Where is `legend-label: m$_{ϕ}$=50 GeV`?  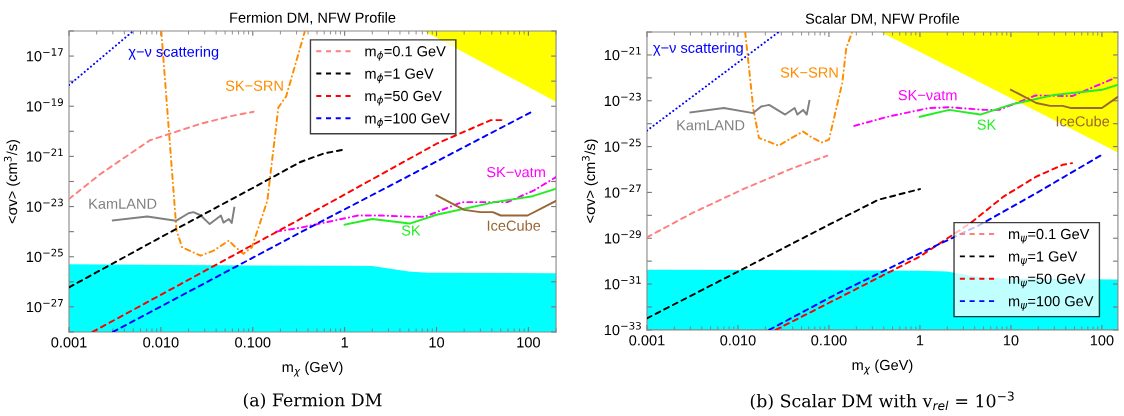 legend-label: m$_{ϕ}$=50 GeV is located at coordinates (403, 98).